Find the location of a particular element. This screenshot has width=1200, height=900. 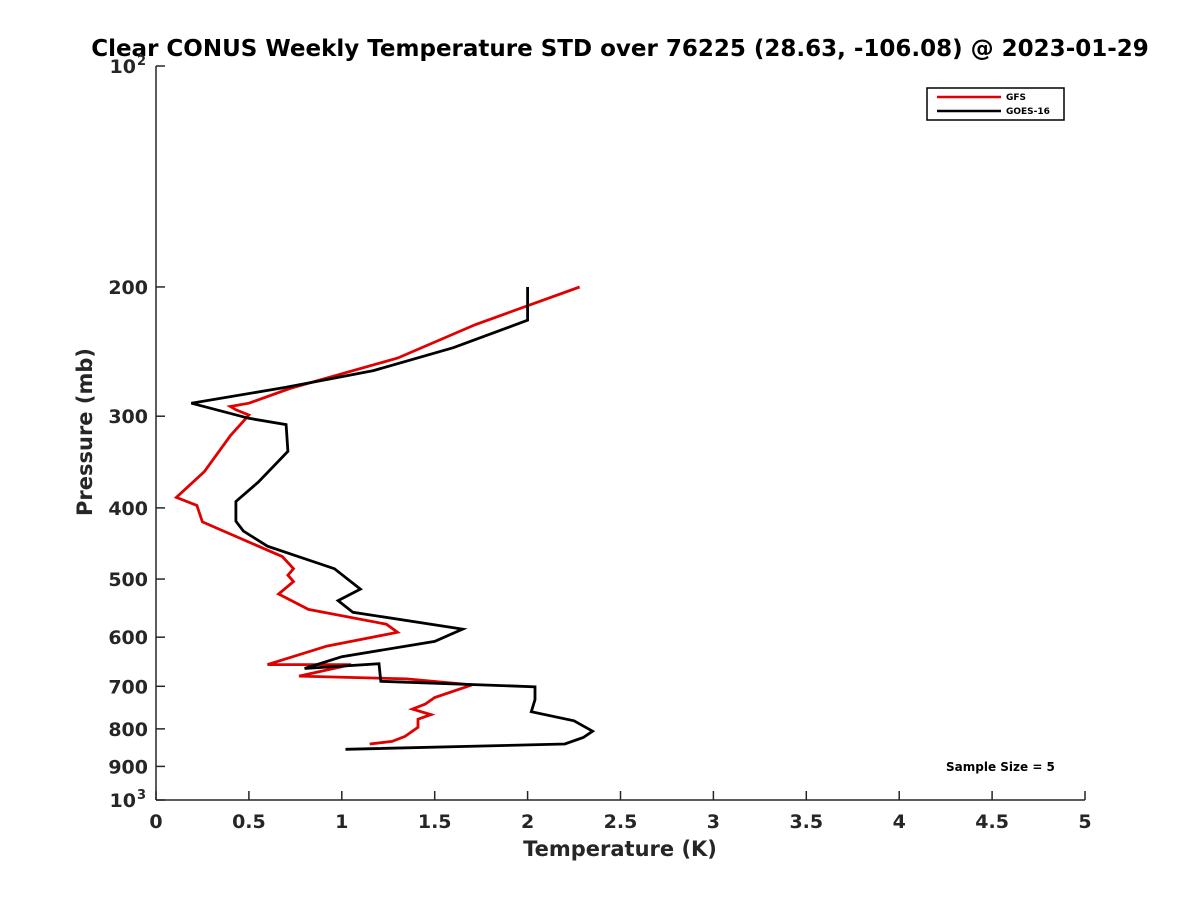

x-tick-label: 4.5 is located at coordinates (992, 822).